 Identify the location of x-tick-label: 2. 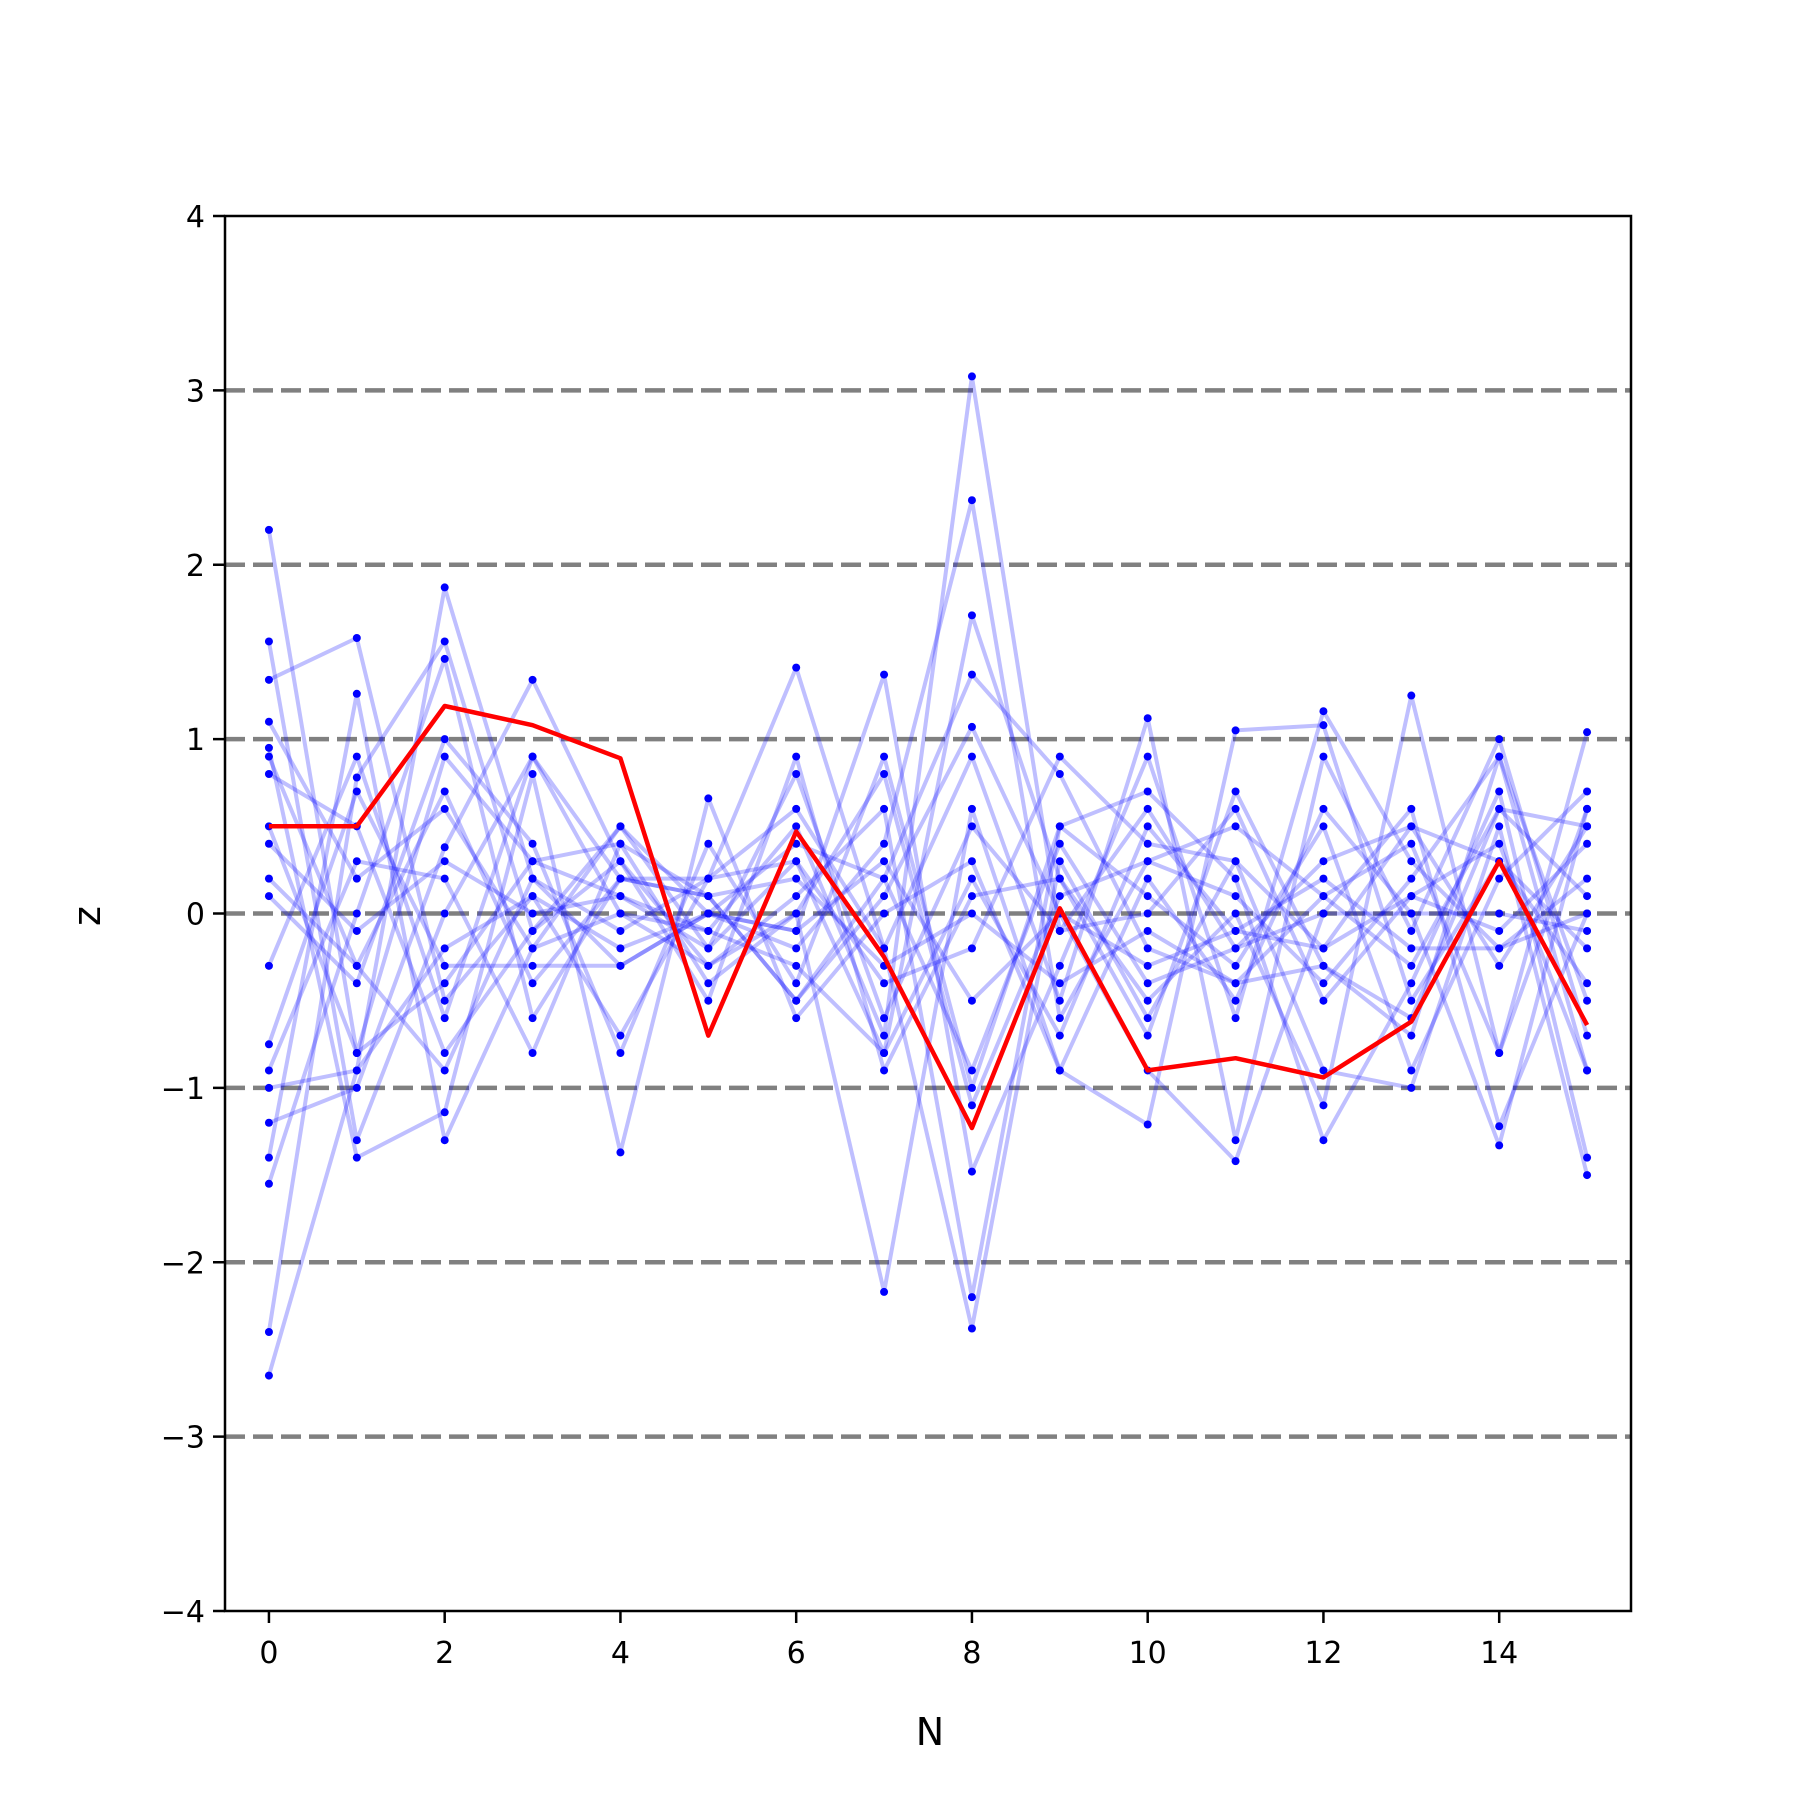
(444, 1653).